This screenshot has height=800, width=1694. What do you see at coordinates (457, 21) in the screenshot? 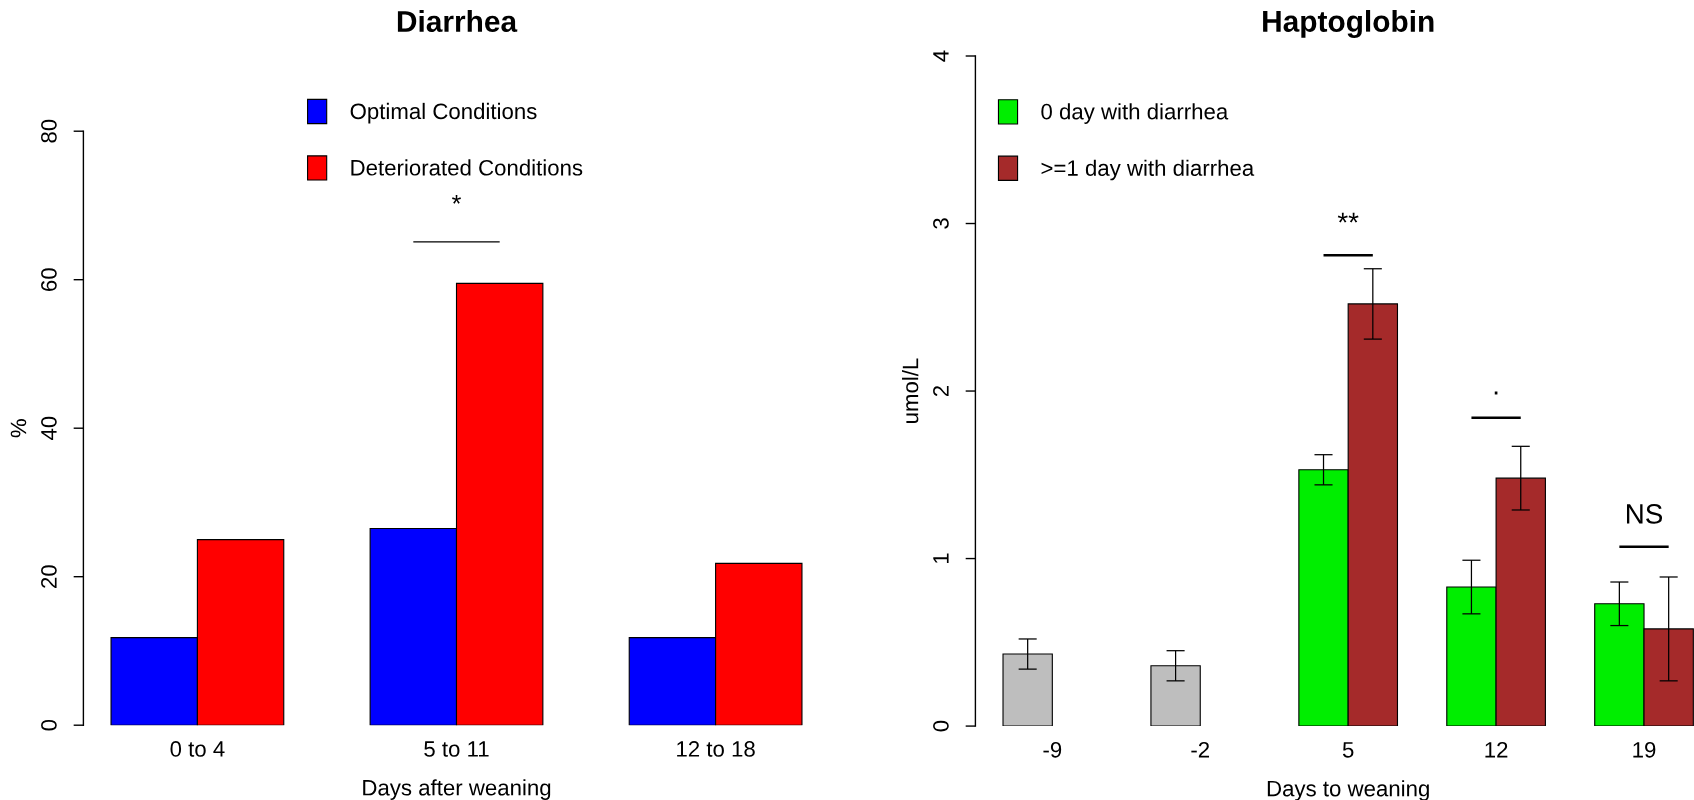
I see `chart-title: Diarrhea` at bounding box center [457, 21].